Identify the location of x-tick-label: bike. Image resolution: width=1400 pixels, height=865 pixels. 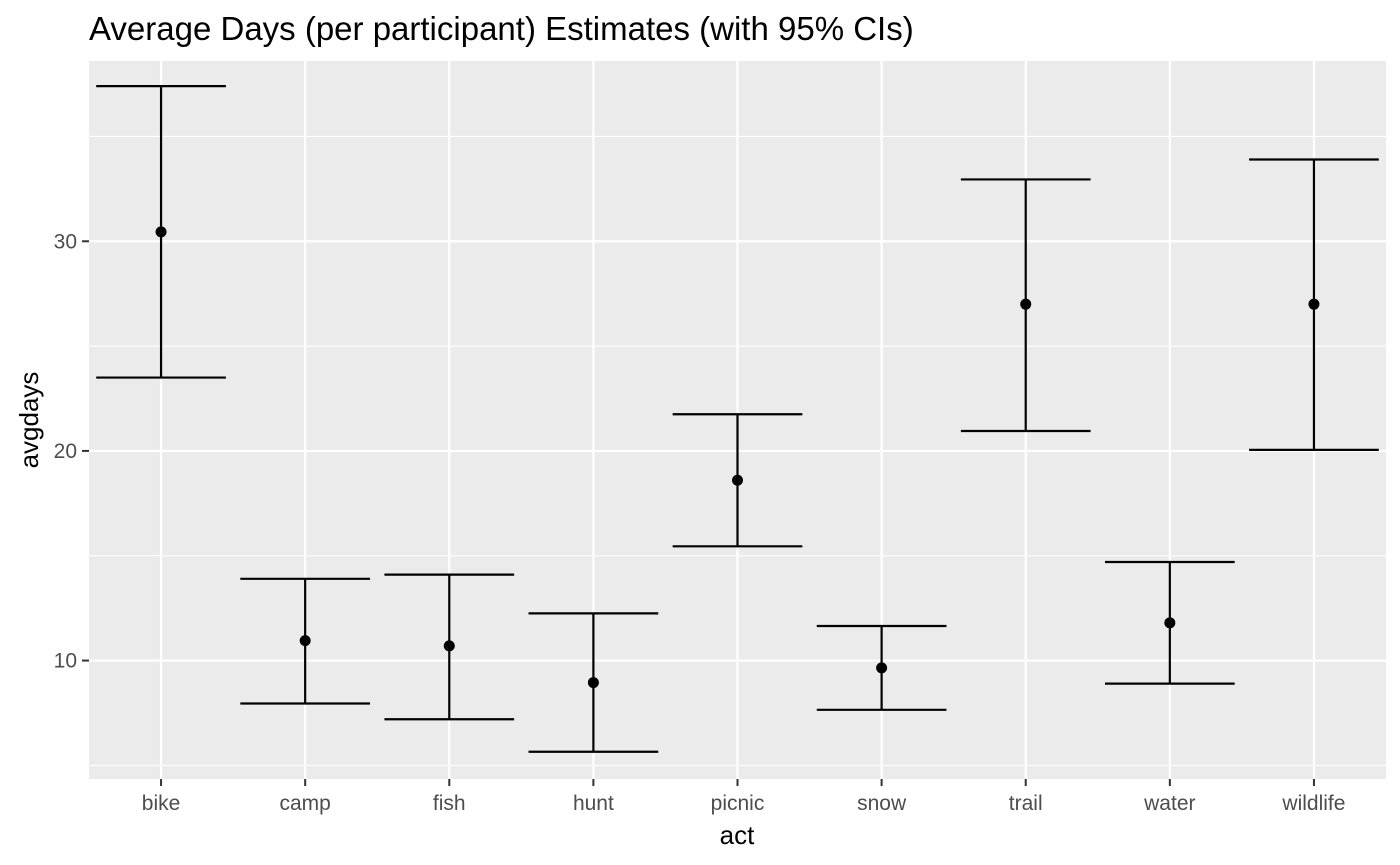
(161, 803).